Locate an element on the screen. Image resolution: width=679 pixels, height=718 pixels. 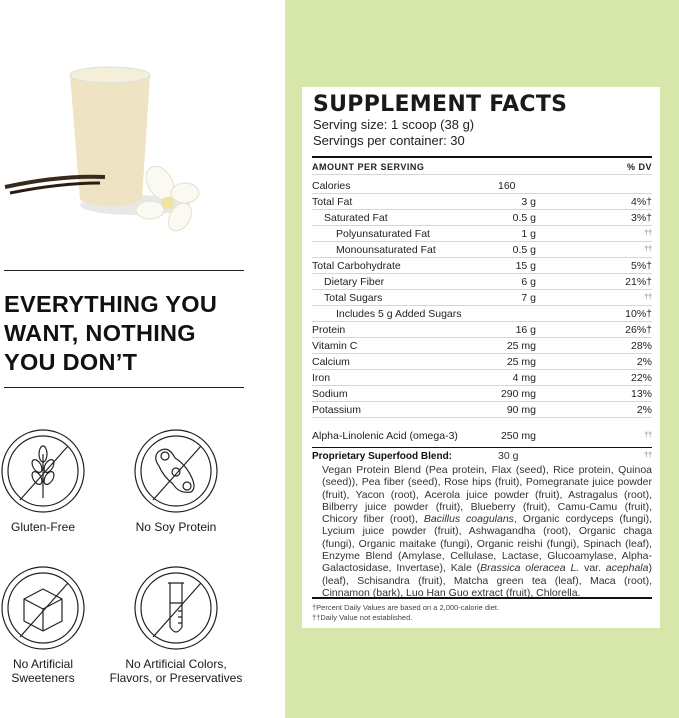
nutrient-amount: 6 g is located at coordinates (528, 282).